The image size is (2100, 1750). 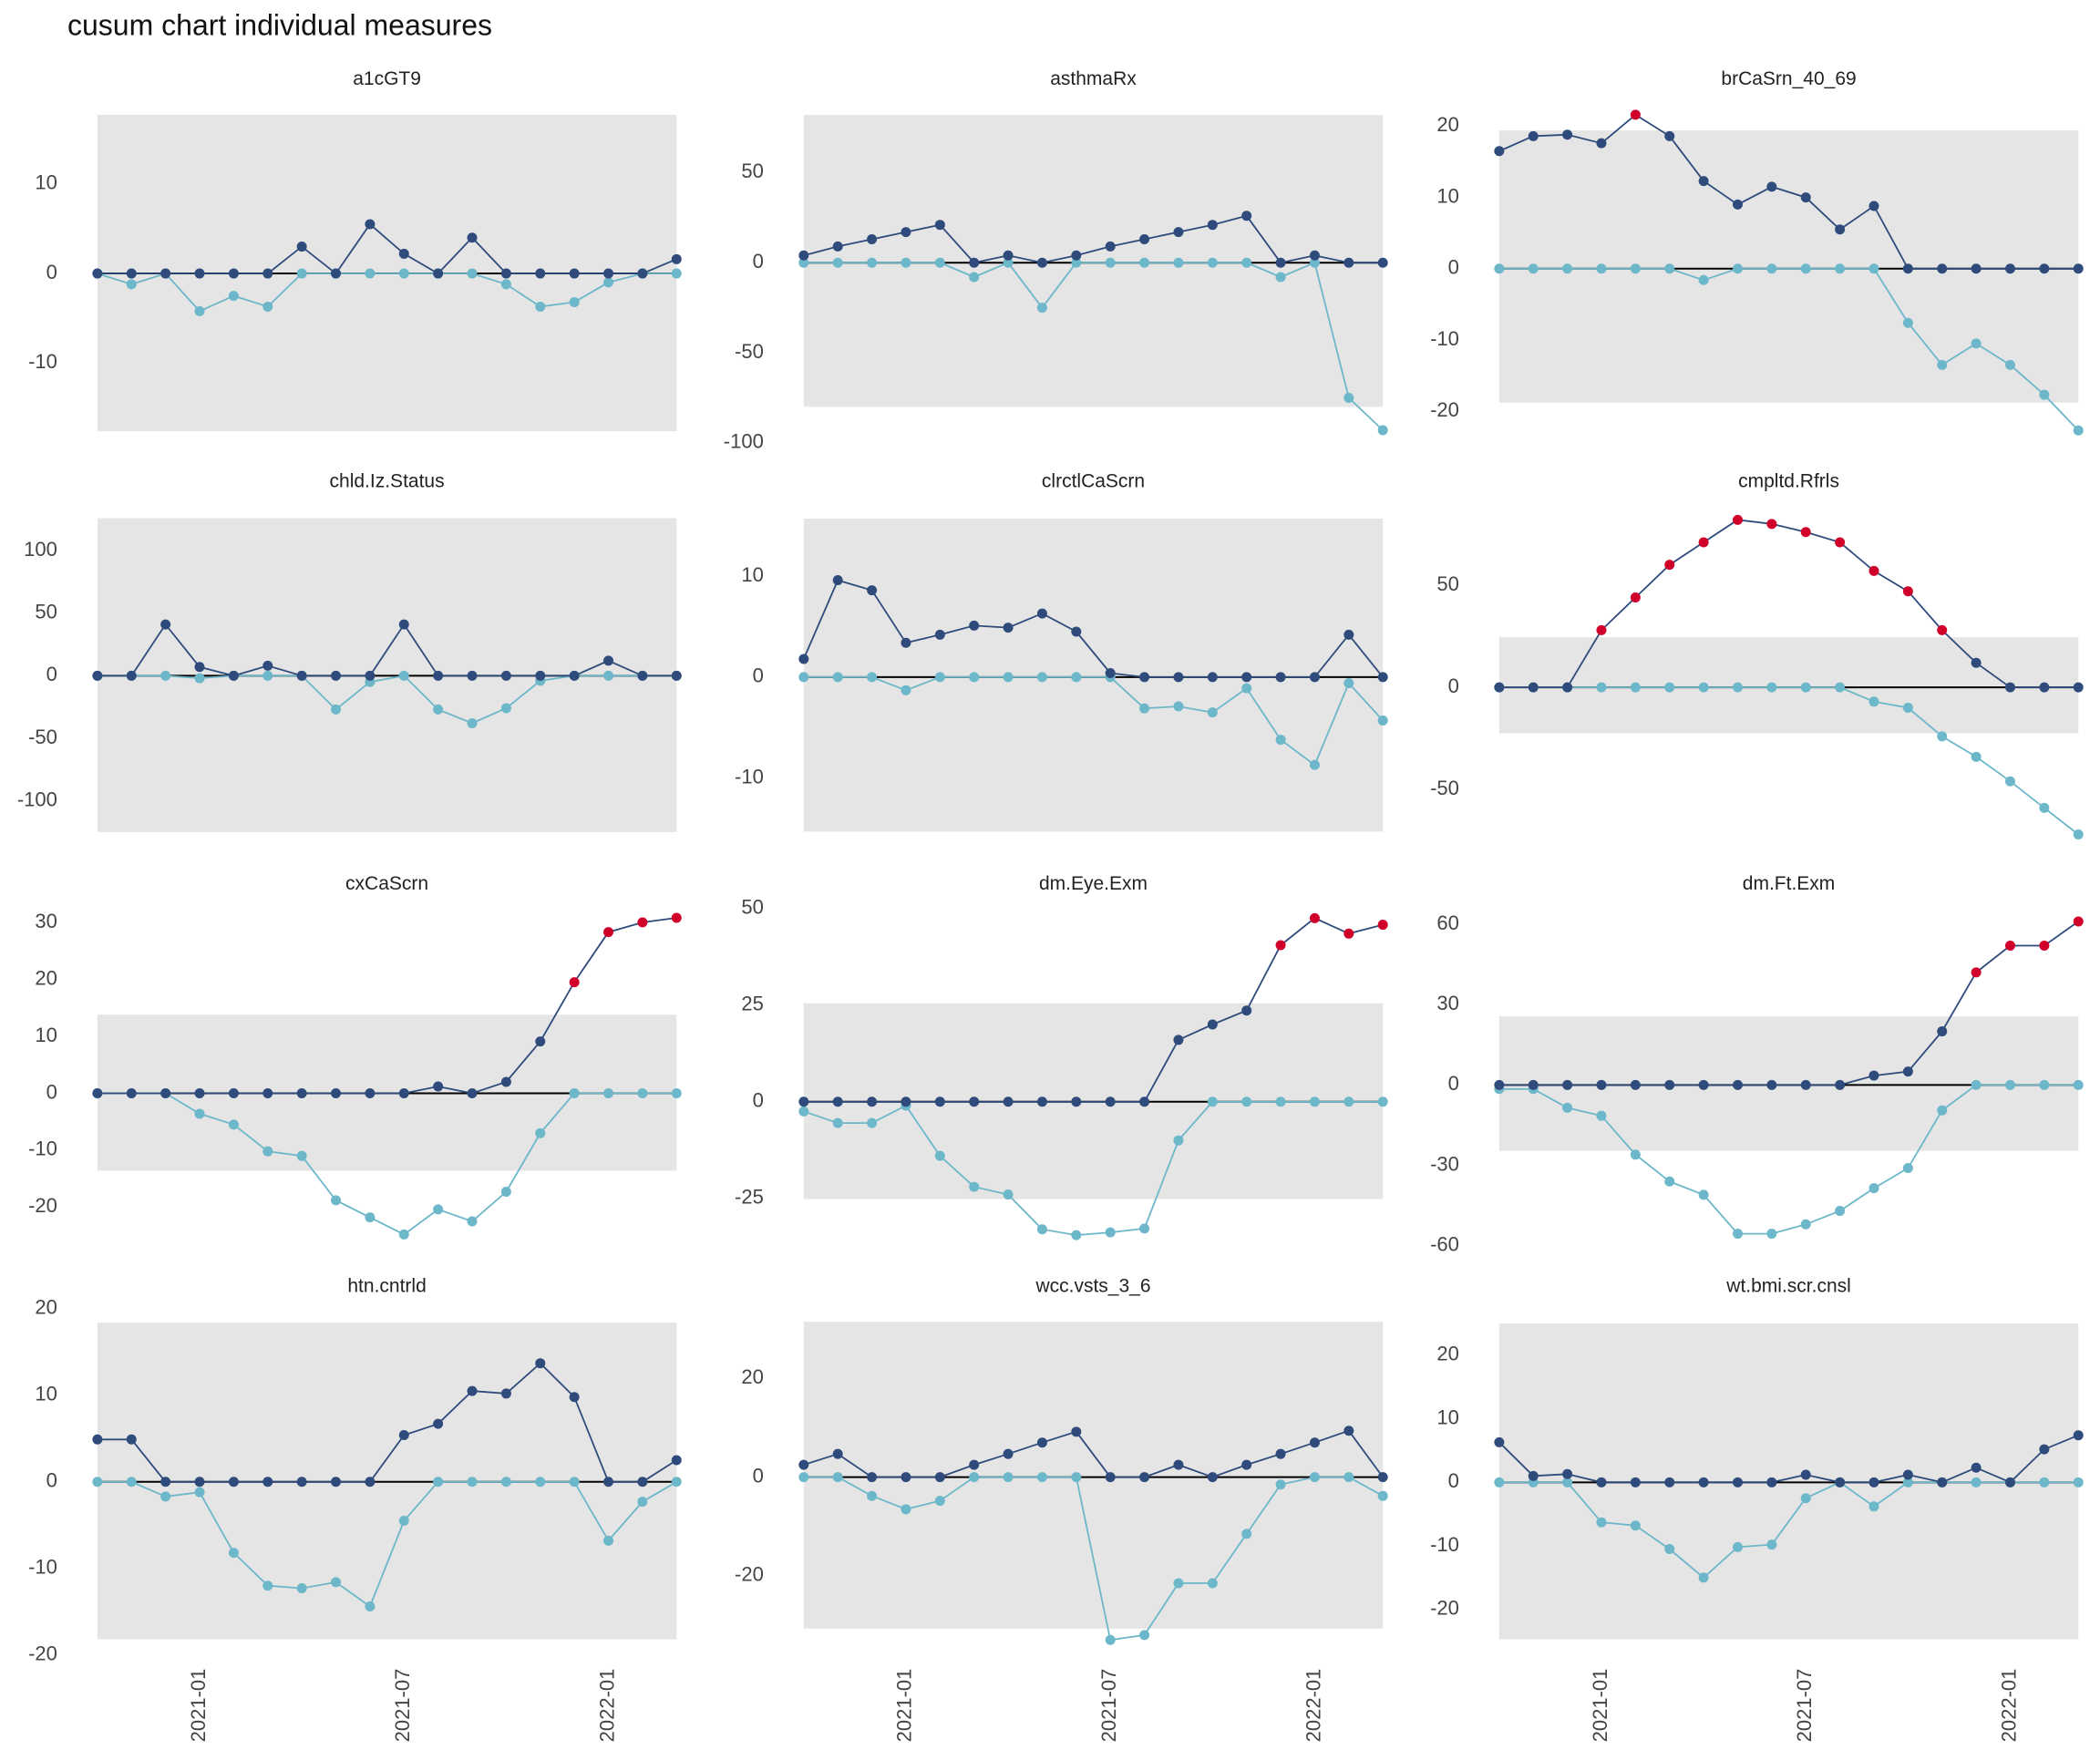 What do you see at coordinates (1790, 883) in the screenshot?
I see `panel-title: dm.Ft.Exm` at bounding box center [1790, 883].